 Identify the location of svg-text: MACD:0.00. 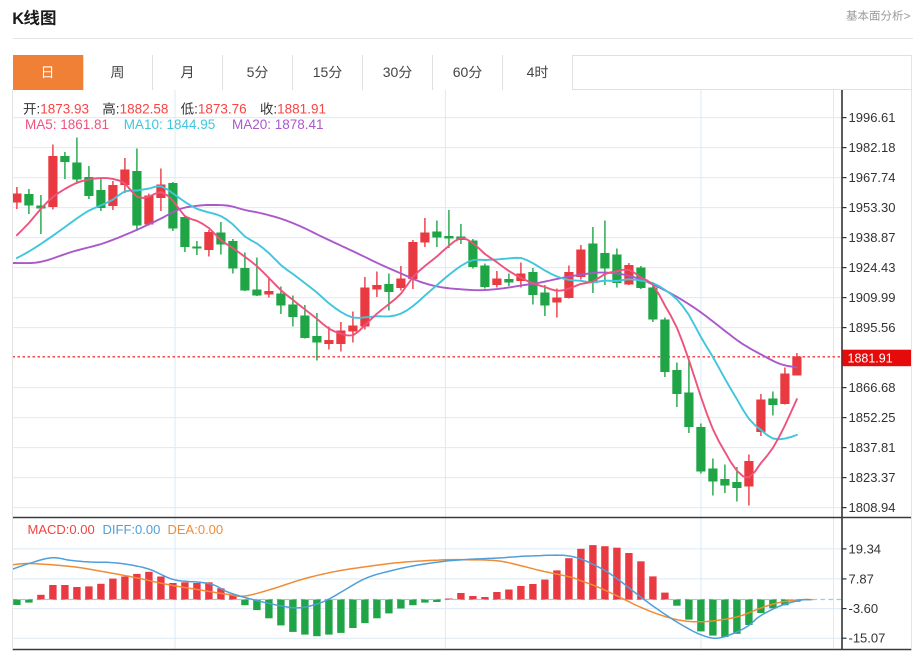
(61, 529).